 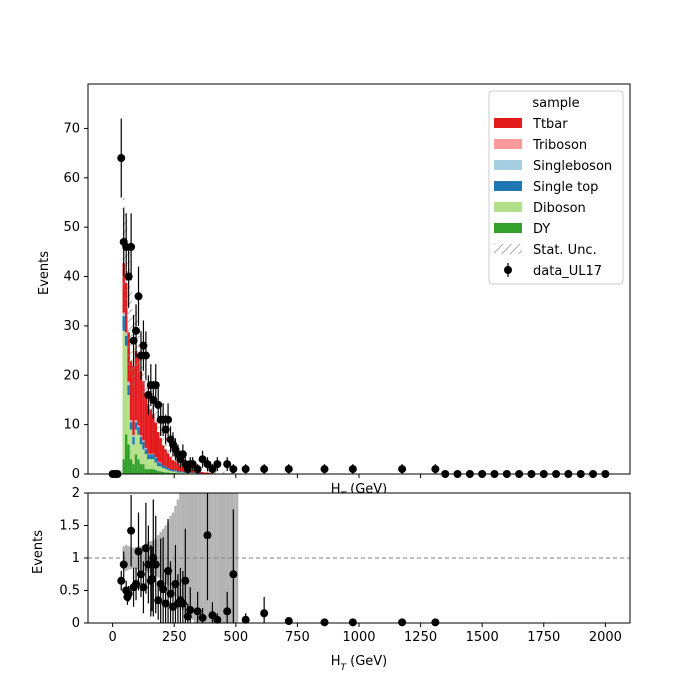 What do you see at coordinates (482, 637) in the screenshot?
I see `x-tick-label: 1500` at bounding box center [482, 637].